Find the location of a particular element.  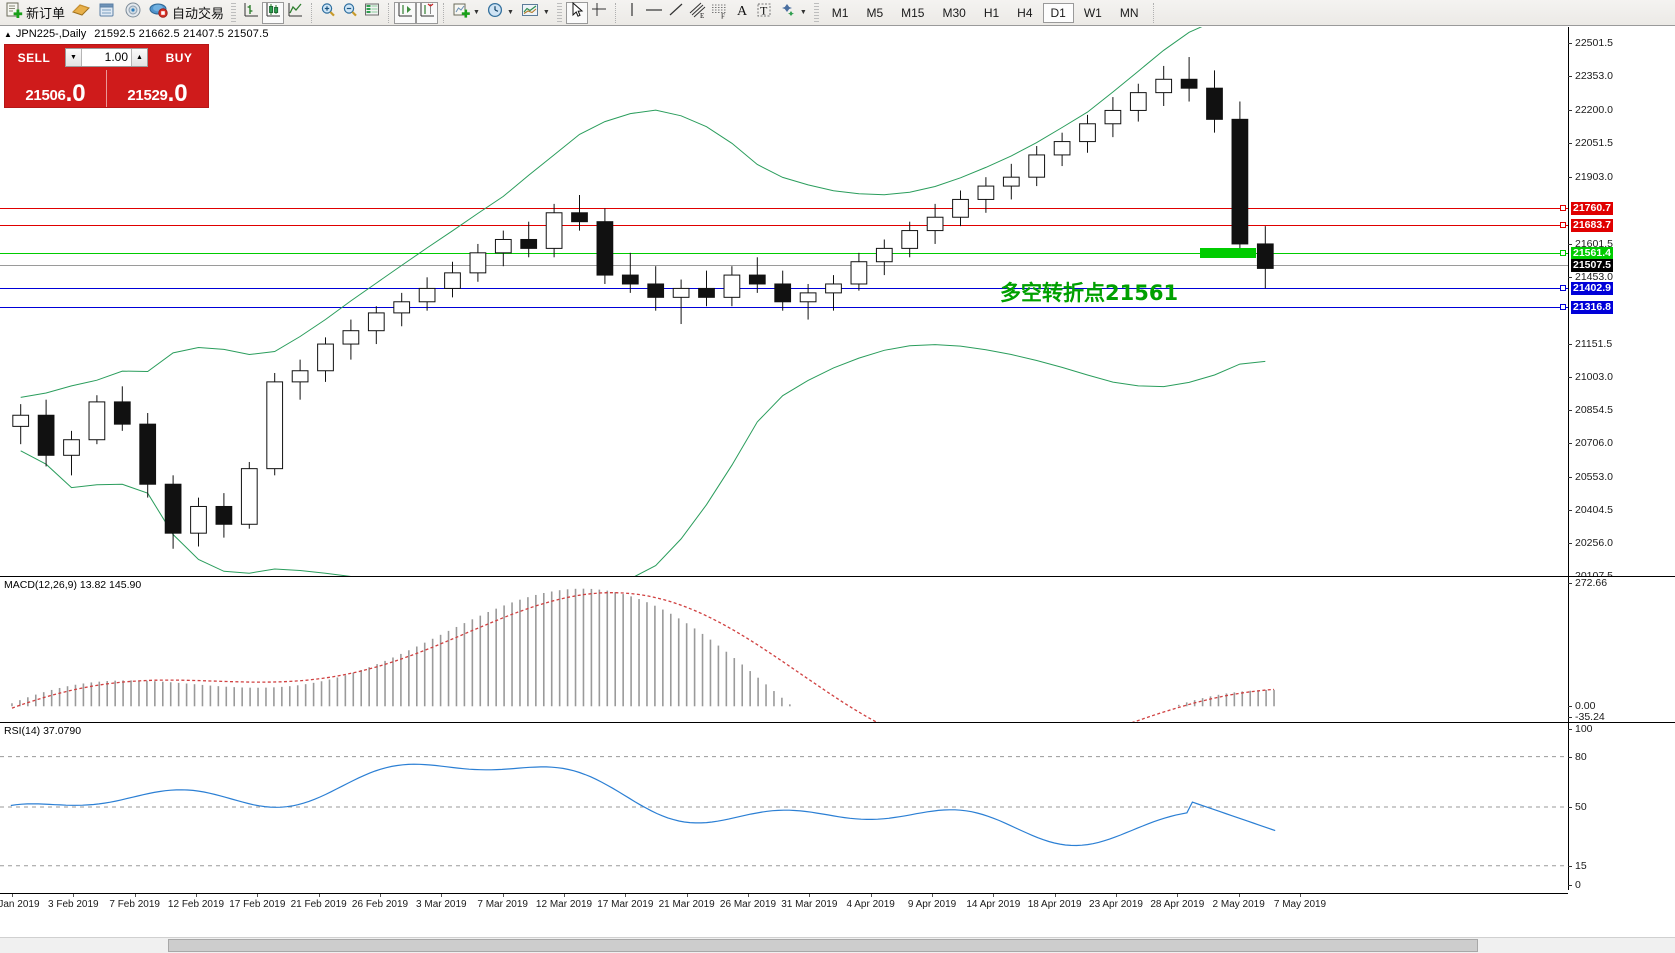

timeframe-m1: M1 is located at coordinates (840, 12).